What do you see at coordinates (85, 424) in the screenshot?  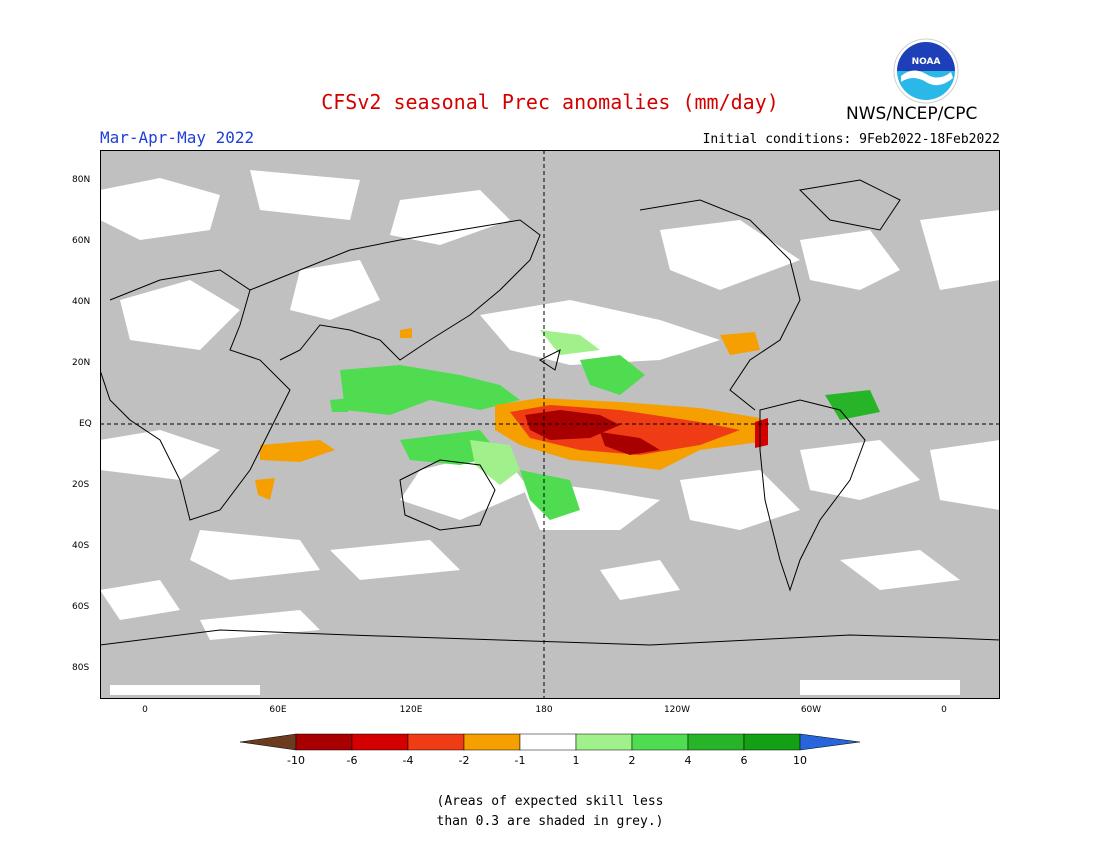 I see `lat-label-eq: EQ` at bounding box center [85, 424].